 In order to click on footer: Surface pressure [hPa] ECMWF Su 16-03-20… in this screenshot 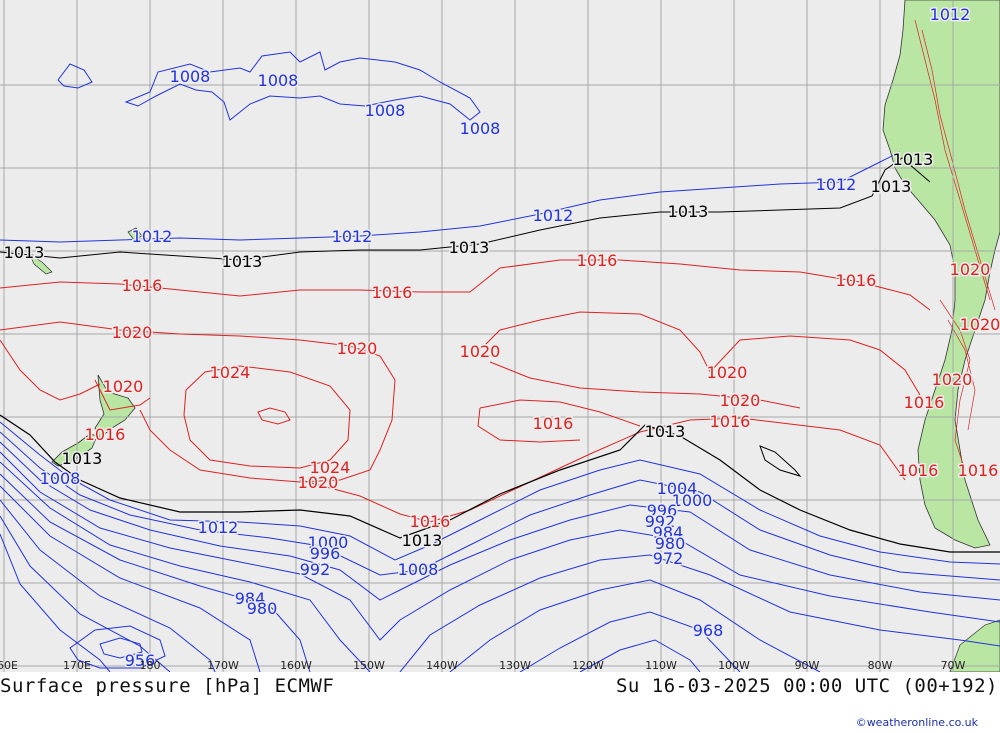, I will do `click(500, 702)`.